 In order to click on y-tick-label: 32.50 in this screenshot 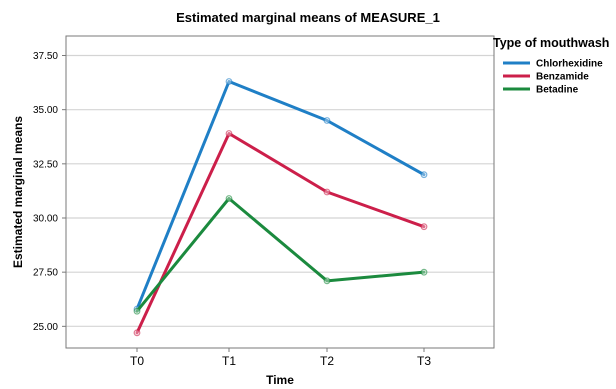, I will do `click(45, 164)`.